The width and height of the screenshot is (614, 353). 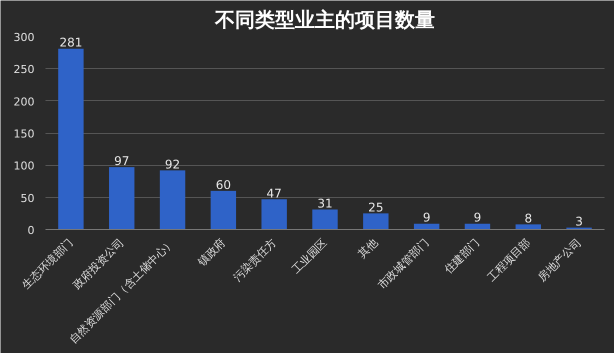 I want to click on y-tick-label: 100, so click(x=24, y=166).